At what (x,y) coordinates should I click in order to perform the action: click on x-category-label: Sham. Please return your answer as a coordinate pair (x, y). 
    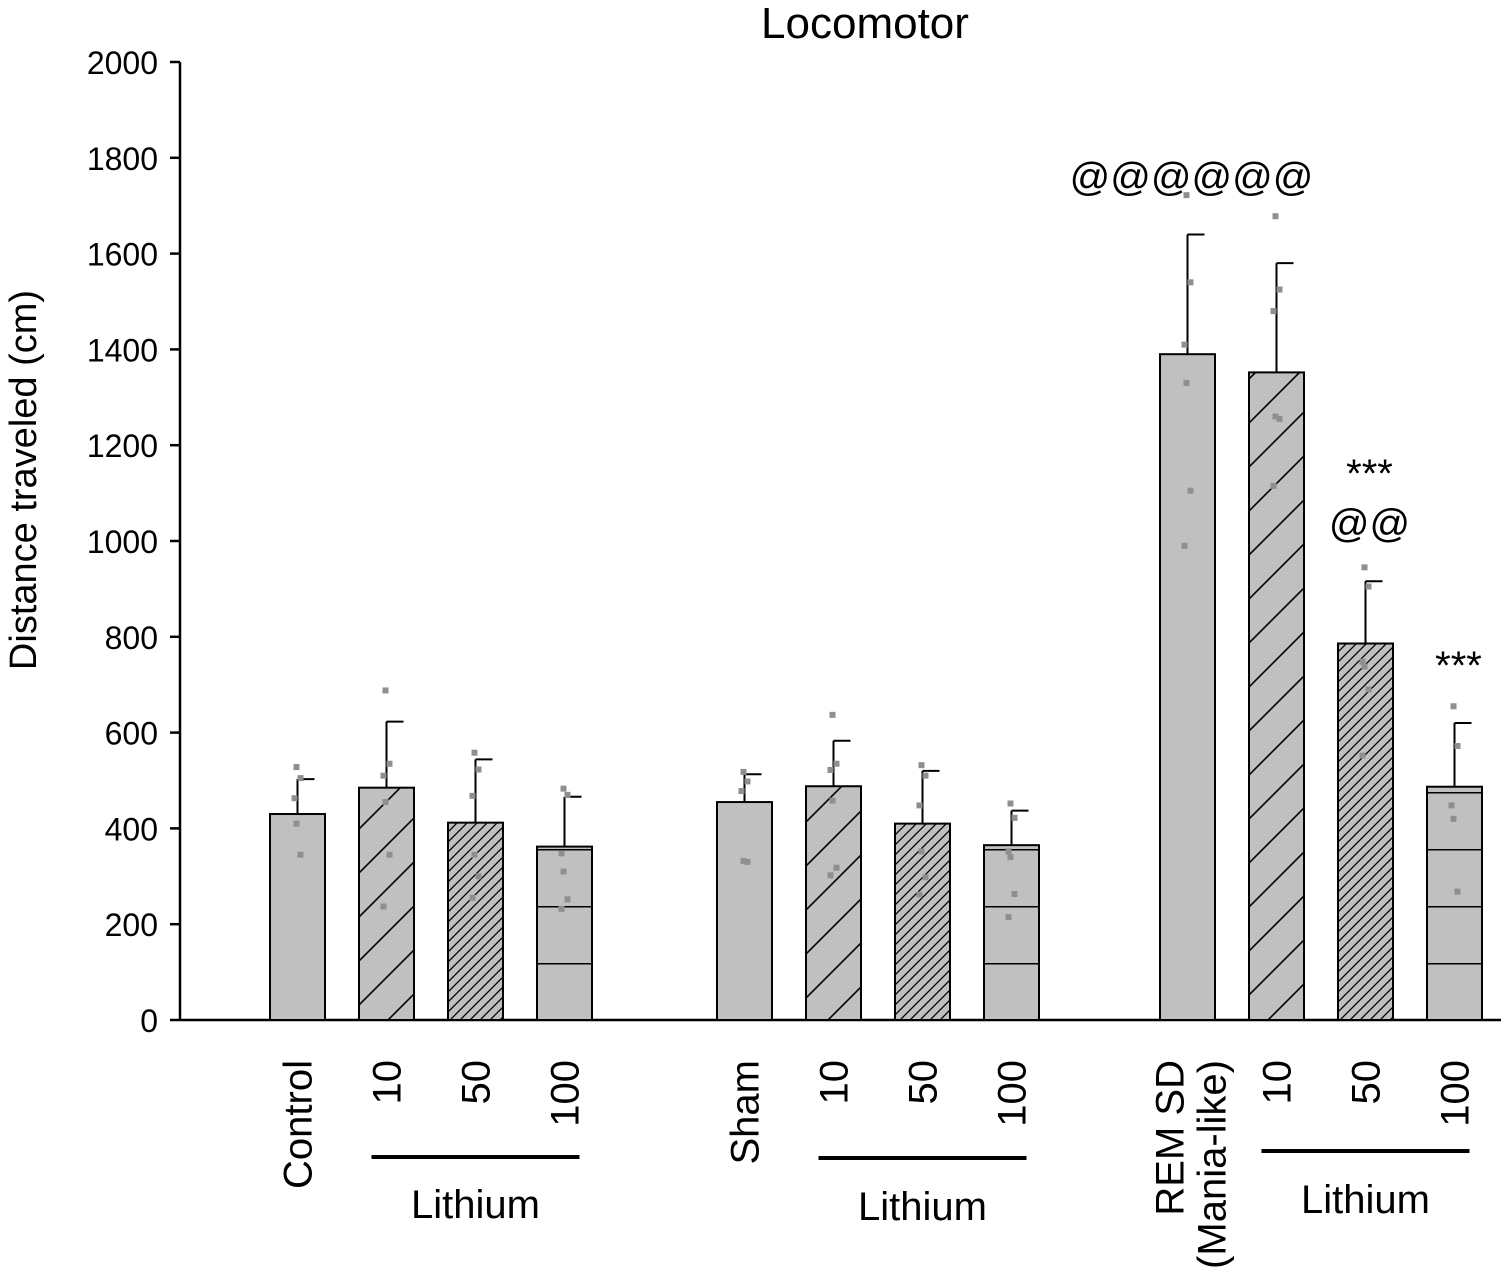
    Looking at the image, I should click on (746, 1112).